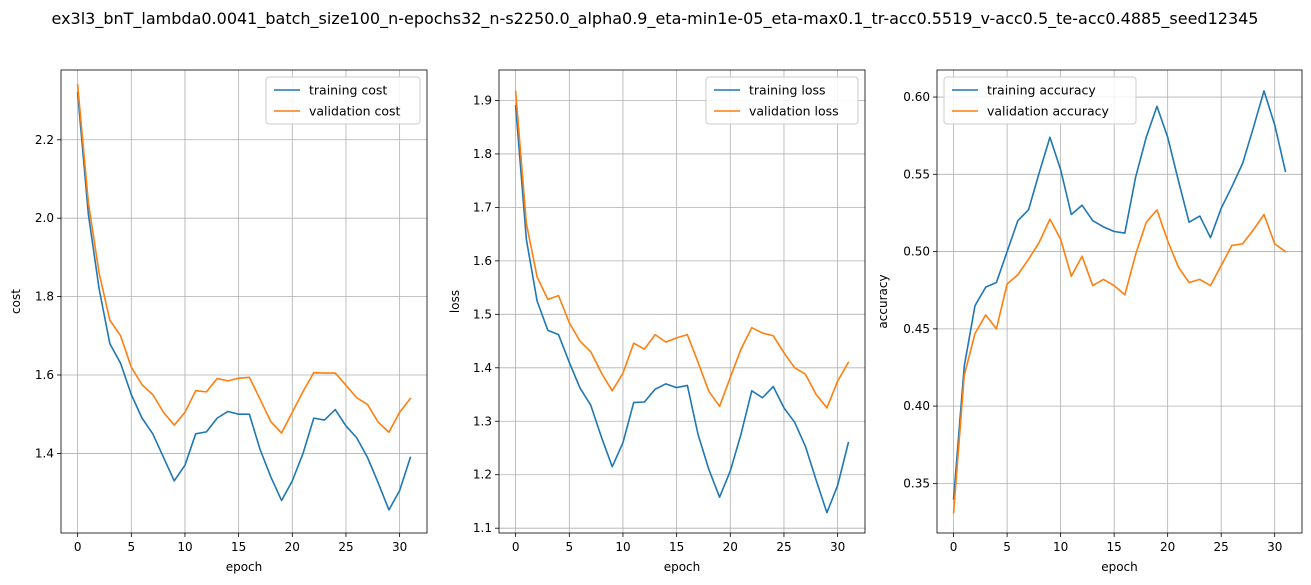 The image size is (1311, 585). I want to click on loss-legend-label-1: training loss, so click(787, 90).